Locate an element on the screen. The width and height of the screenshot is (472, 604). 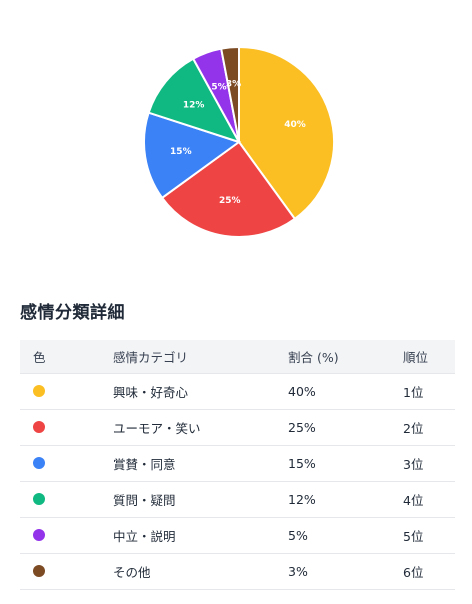
header-category: 感情カテゴリ is located at coordinates (200, 357).